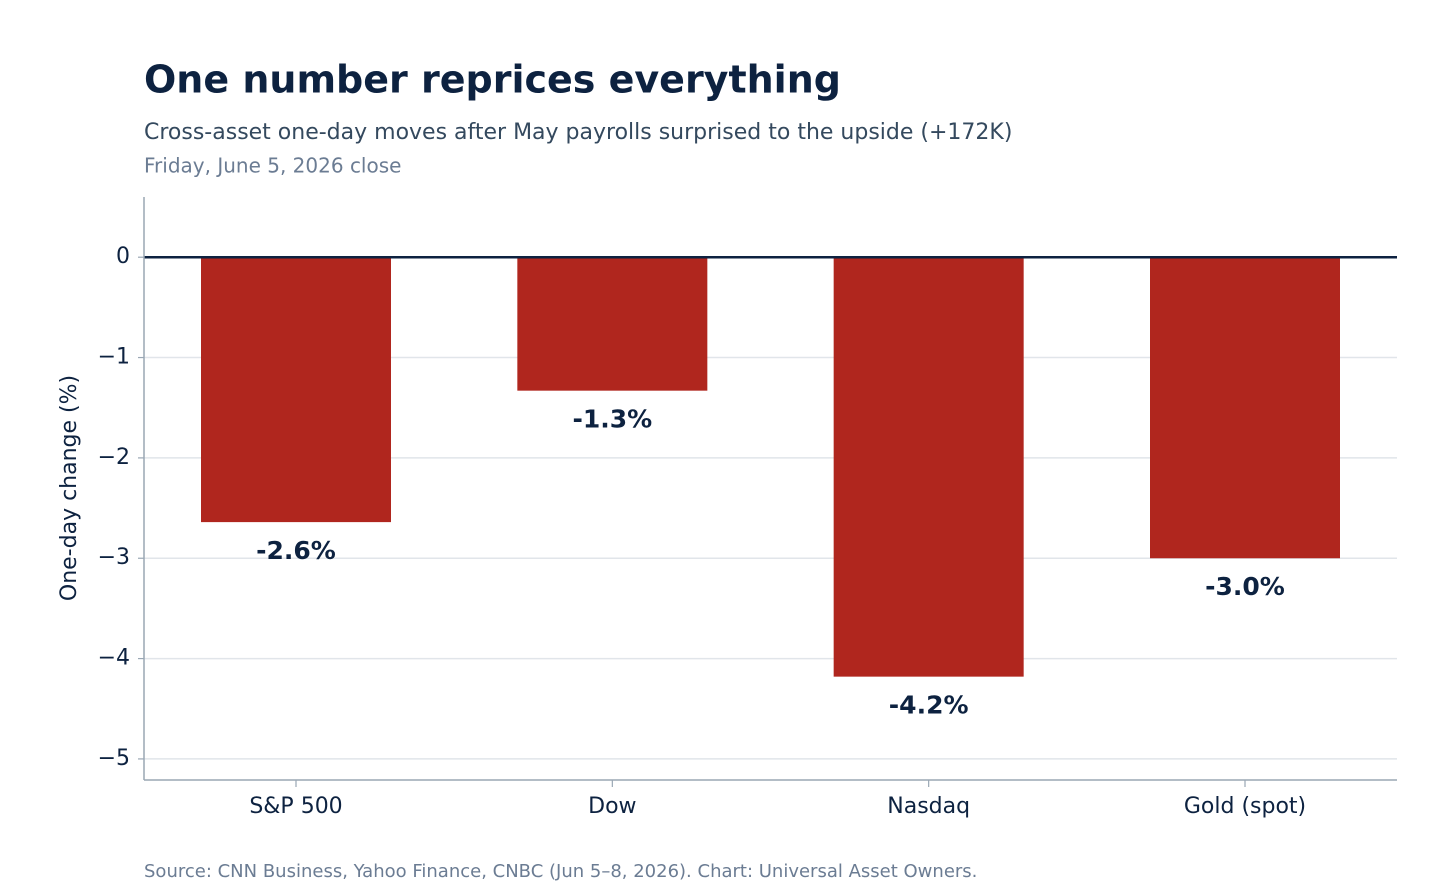 The width and height of the screenshot is (1440, 896). What do you see at coordinates (492, 80) in the screenshot?
I see `chart-title: One number reprices everything` at bounding box center [492, 80].